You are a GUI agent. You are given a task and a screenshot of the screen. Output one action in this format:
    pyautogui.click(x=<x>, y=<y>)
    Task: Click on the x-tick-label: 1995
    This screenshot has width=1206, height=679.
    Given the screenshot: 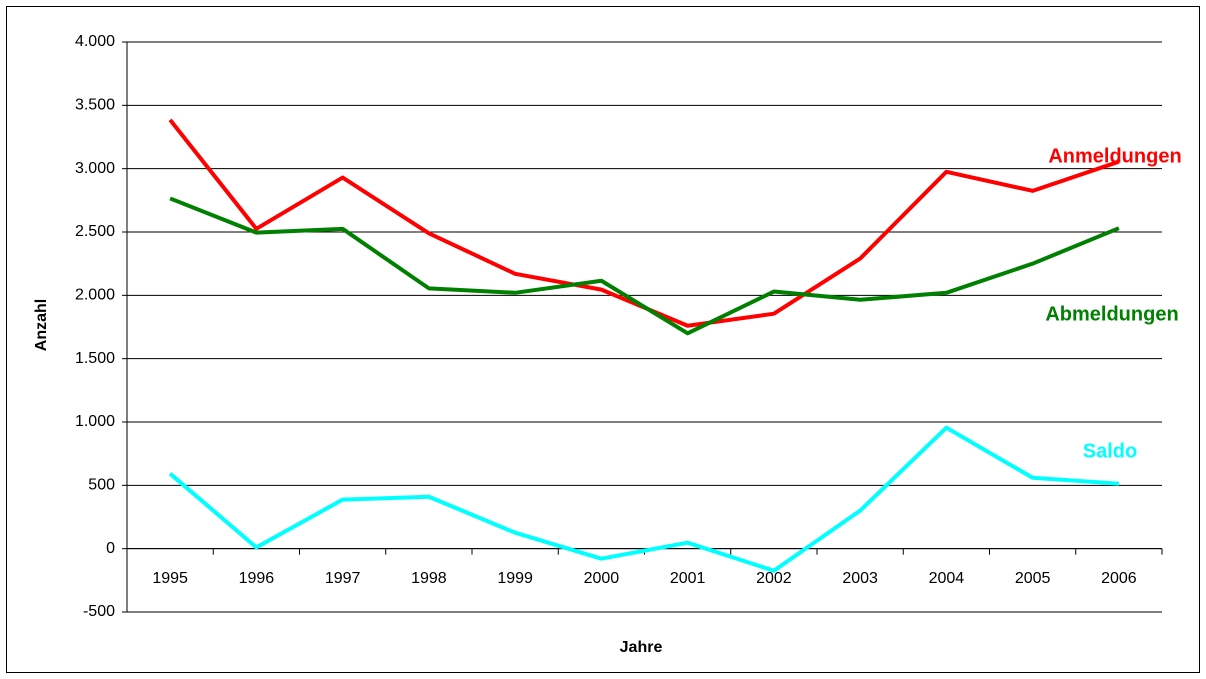 What is the action you would take?
    pyautogui.click(x=170, y=578)
    